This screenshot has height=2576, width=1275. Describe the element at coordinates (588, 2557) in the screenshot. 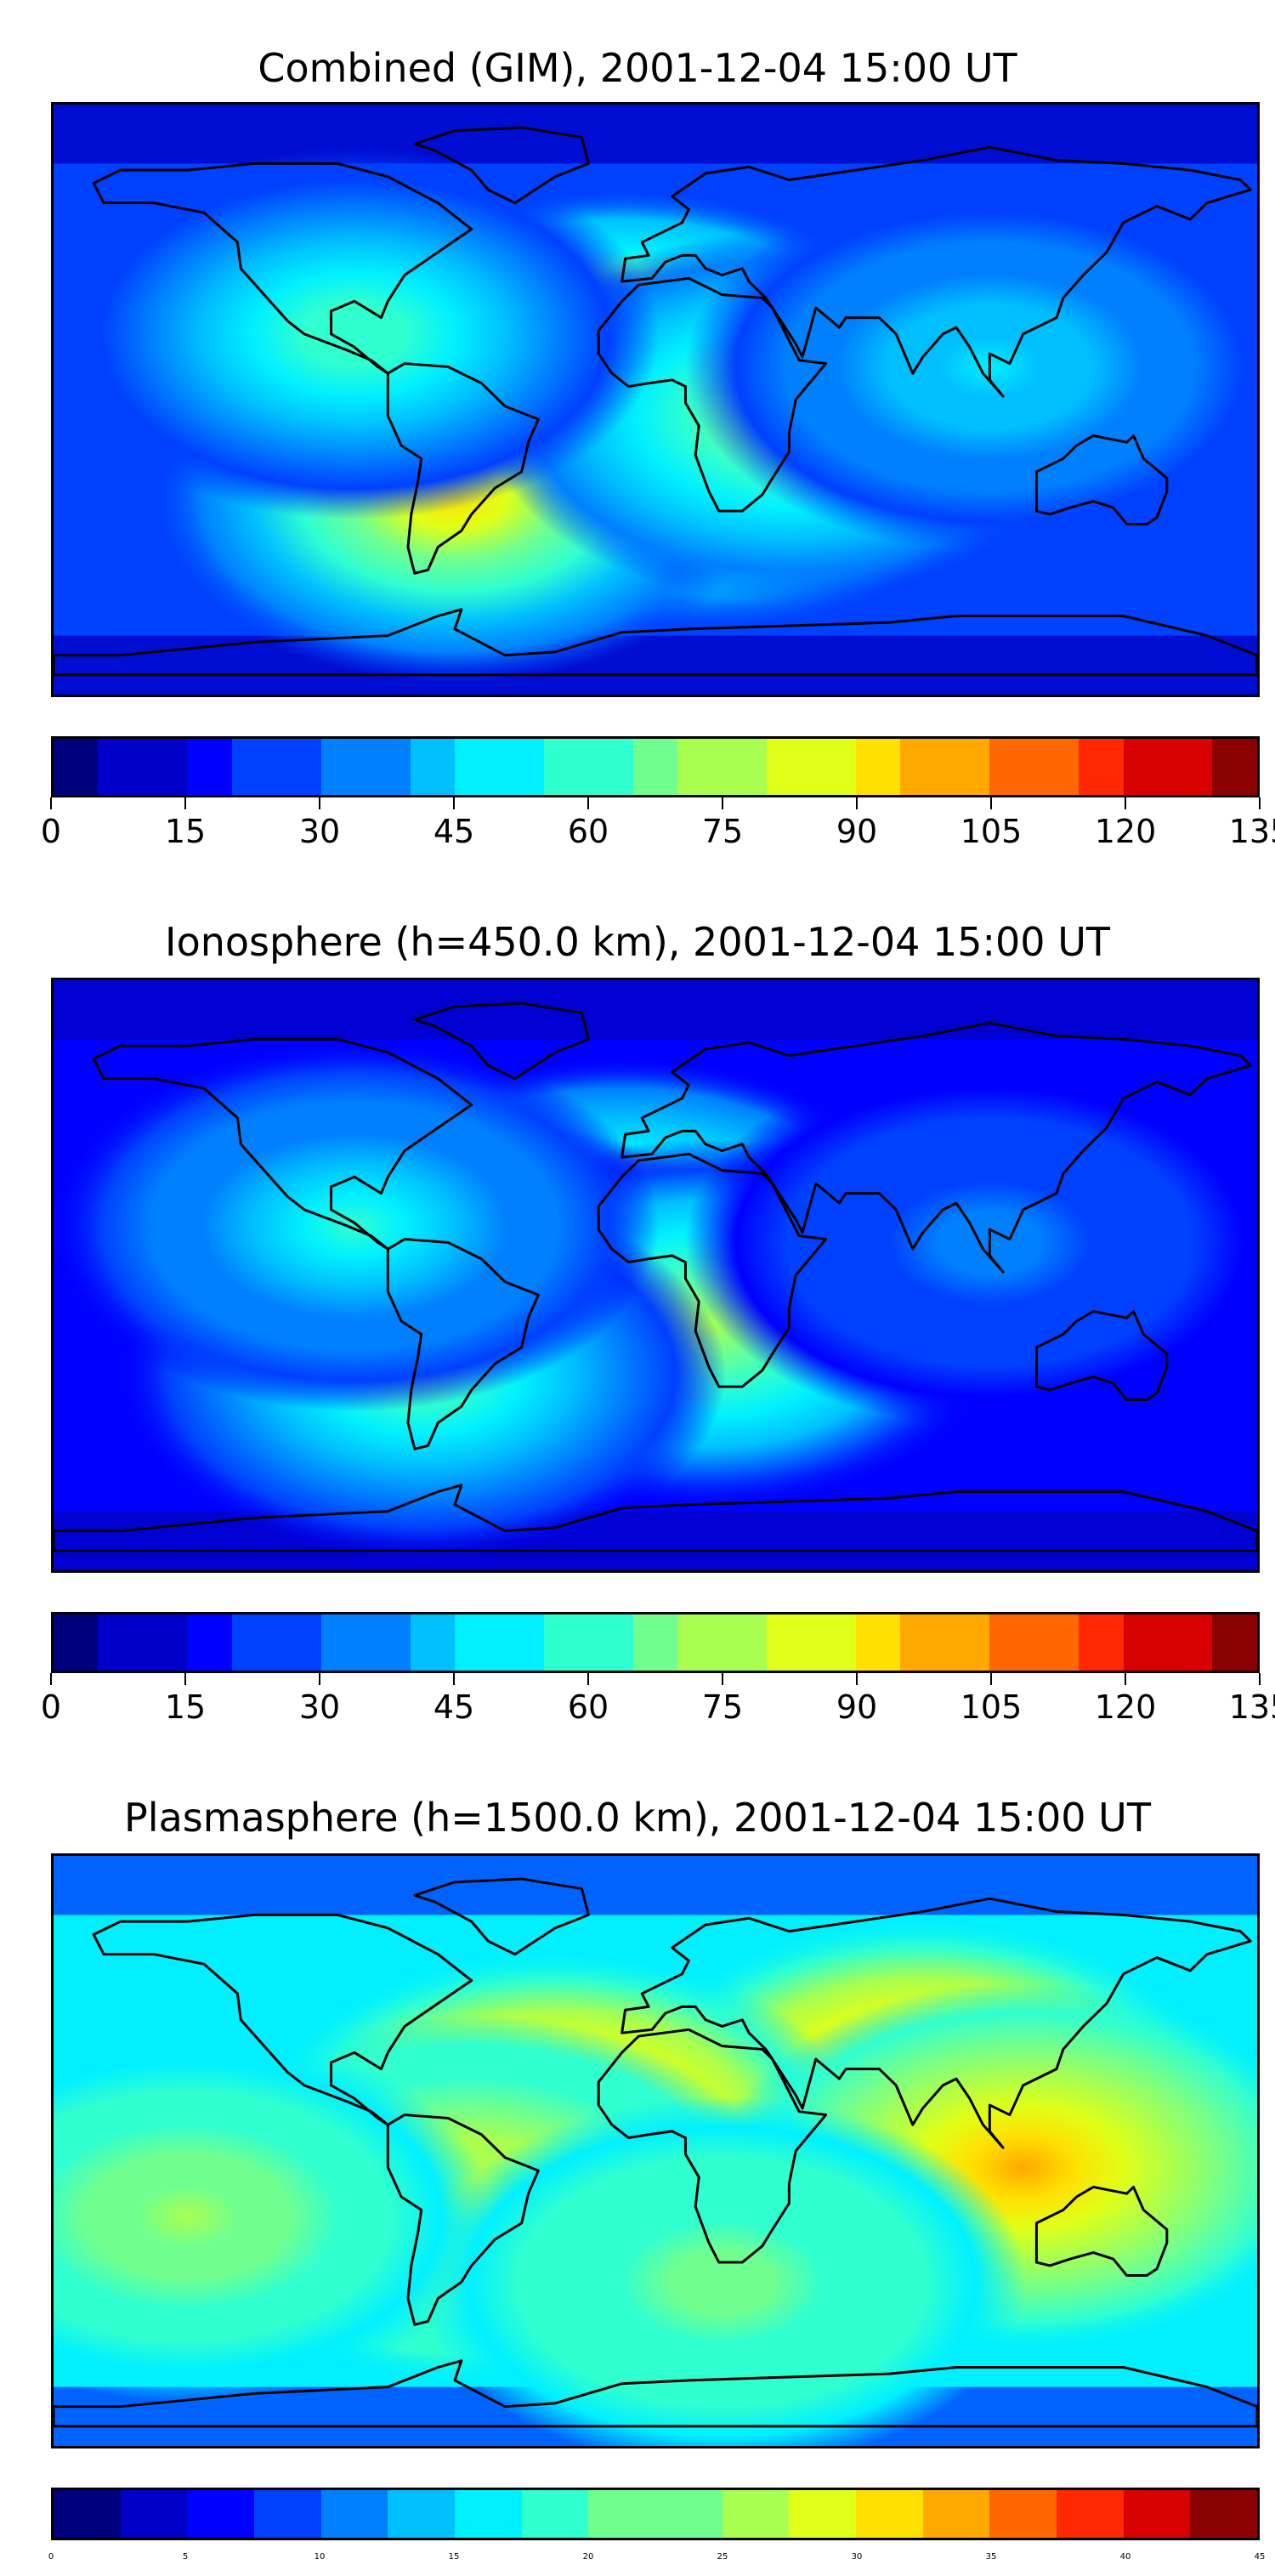

I see `colorbar-tick-label: 20` at that location.